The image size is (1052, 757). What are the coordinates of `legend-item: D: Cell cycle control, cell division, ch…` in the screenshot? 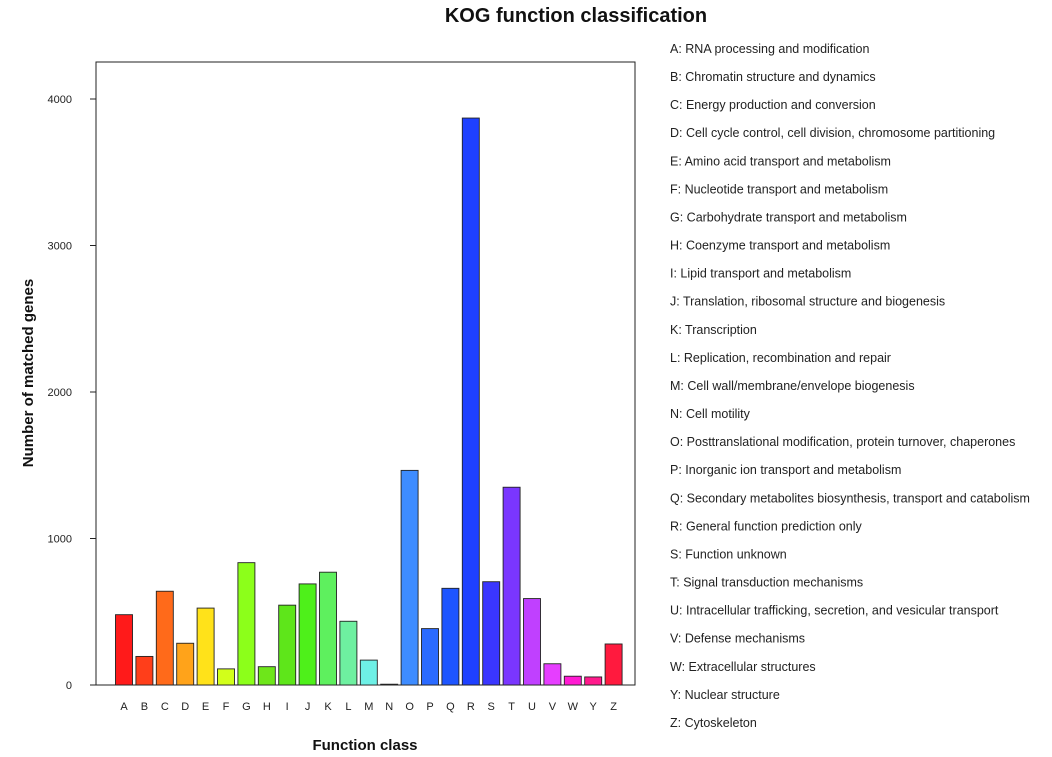 It's located at (832, 133).